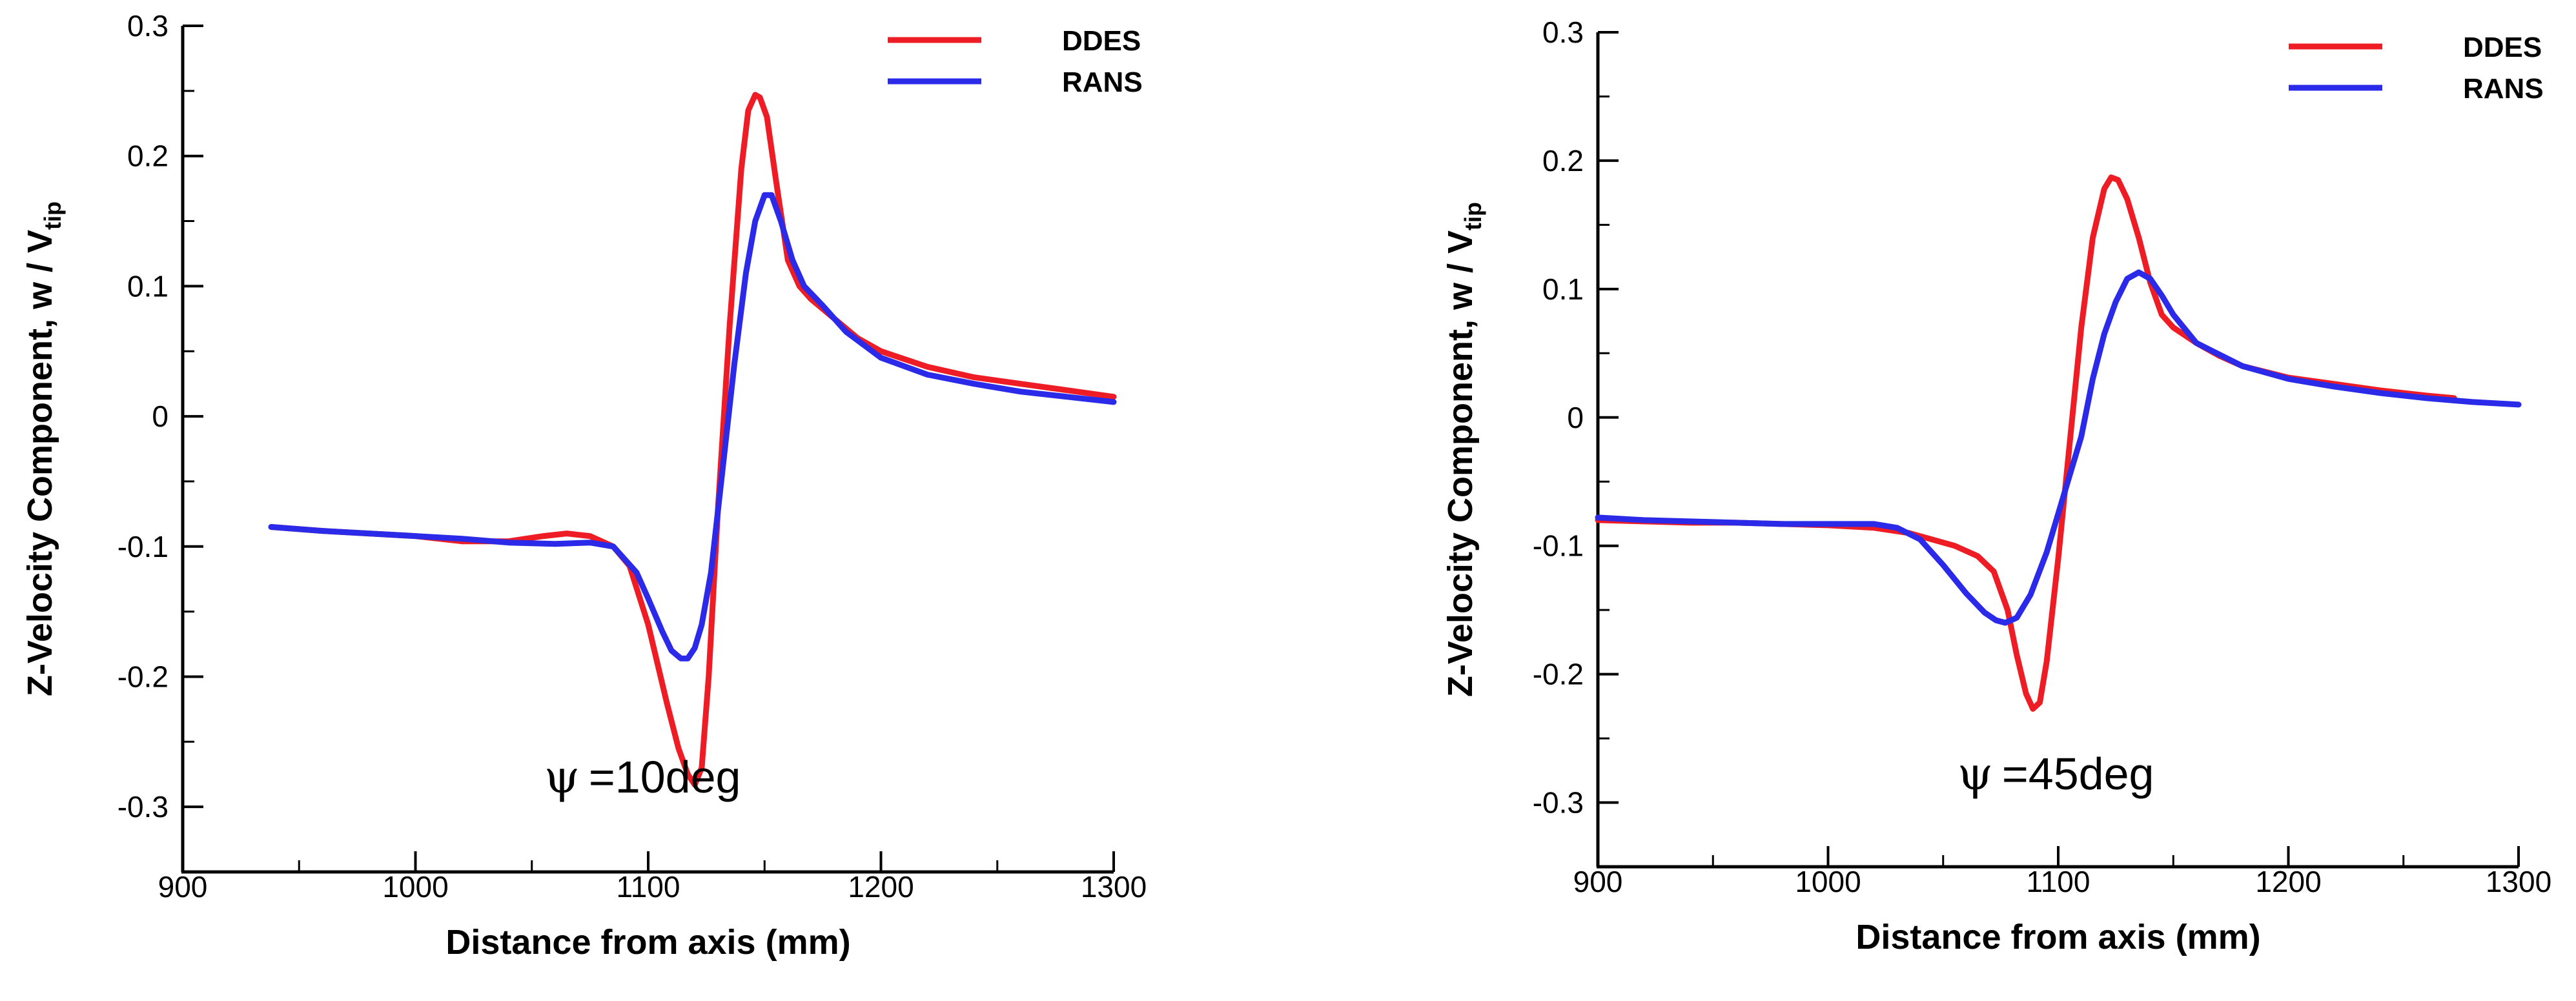 This screenshot has height=1001, width=2576. What do you see at coordinates (2056, 773) in the screenshot?
I see `annotation-psi: ψ =45deg` at bounding box center [2056, 773].